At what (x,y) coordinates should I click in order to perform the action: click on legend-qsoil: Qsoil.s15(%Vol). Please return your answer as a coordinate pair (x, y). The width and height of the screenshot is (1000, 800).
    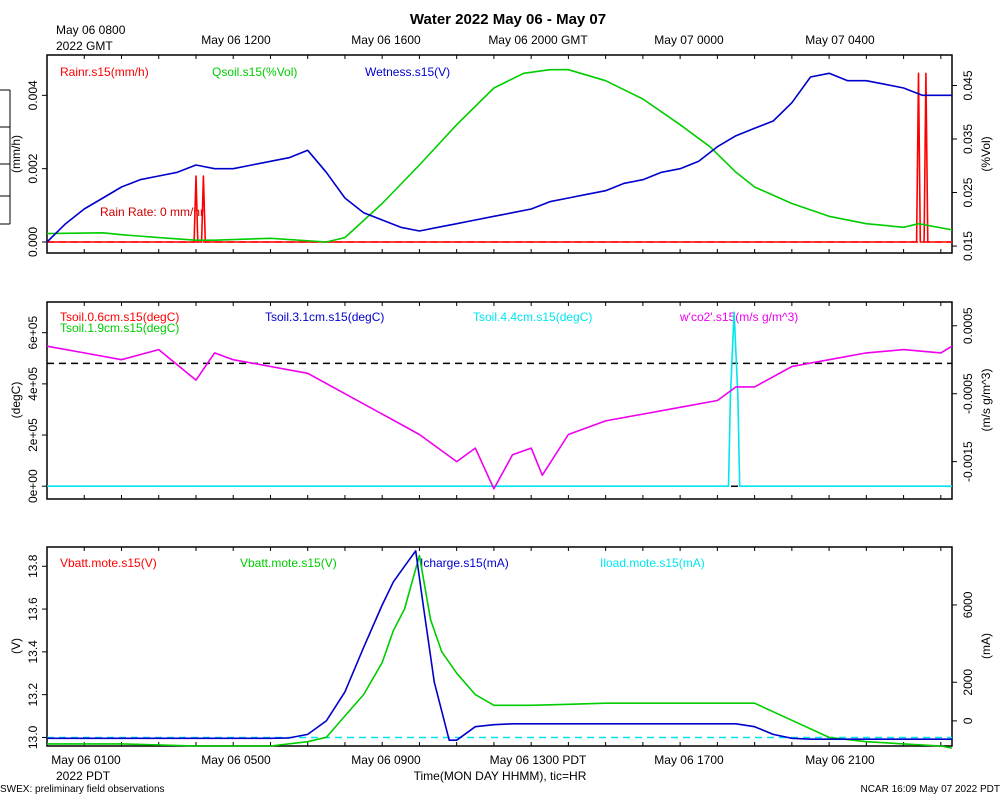
    Looking at the image, I should click on (254, 72).